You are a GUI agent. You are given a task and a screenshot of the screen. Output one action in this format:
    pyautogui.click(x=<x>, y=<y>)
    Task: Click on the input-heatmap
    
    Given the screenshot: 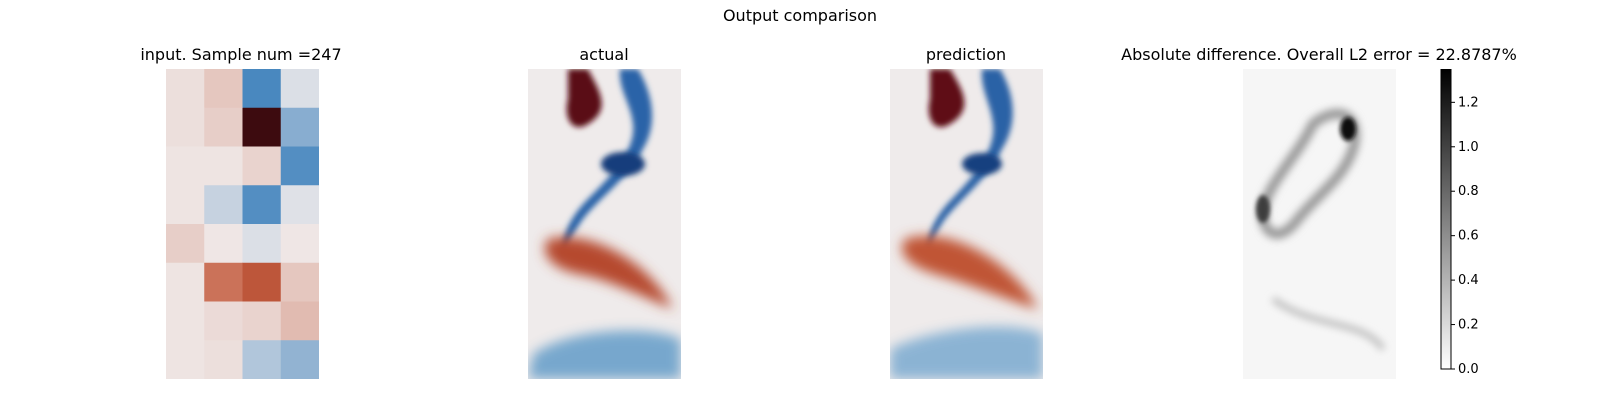 What is the action you would take?
    pyautogui.click(x=242, y=224)
    